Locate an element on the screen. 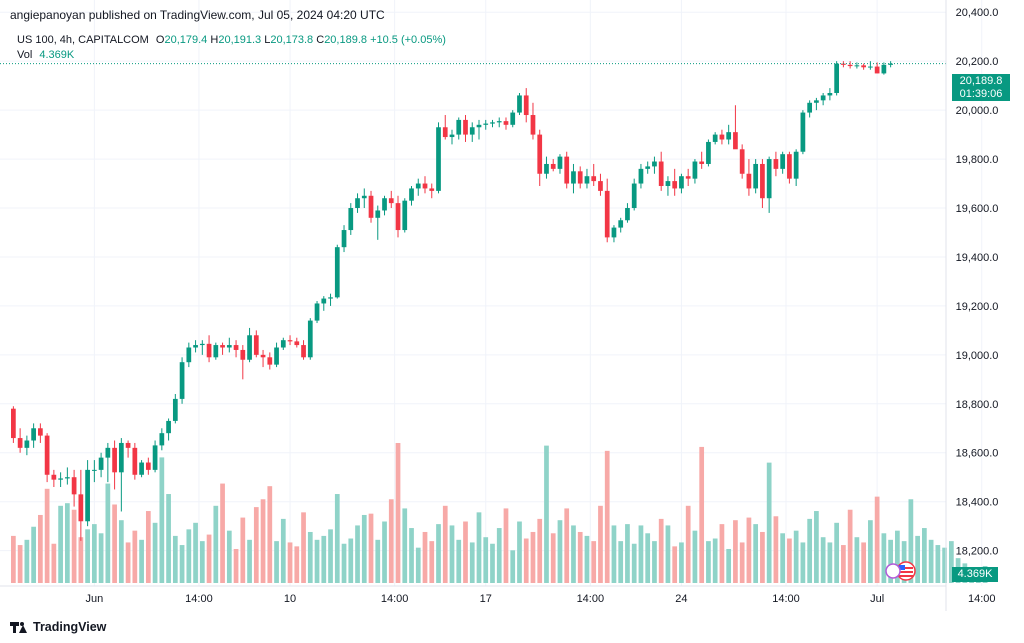  volume-label: Vol is located at coordinates (25, 55).